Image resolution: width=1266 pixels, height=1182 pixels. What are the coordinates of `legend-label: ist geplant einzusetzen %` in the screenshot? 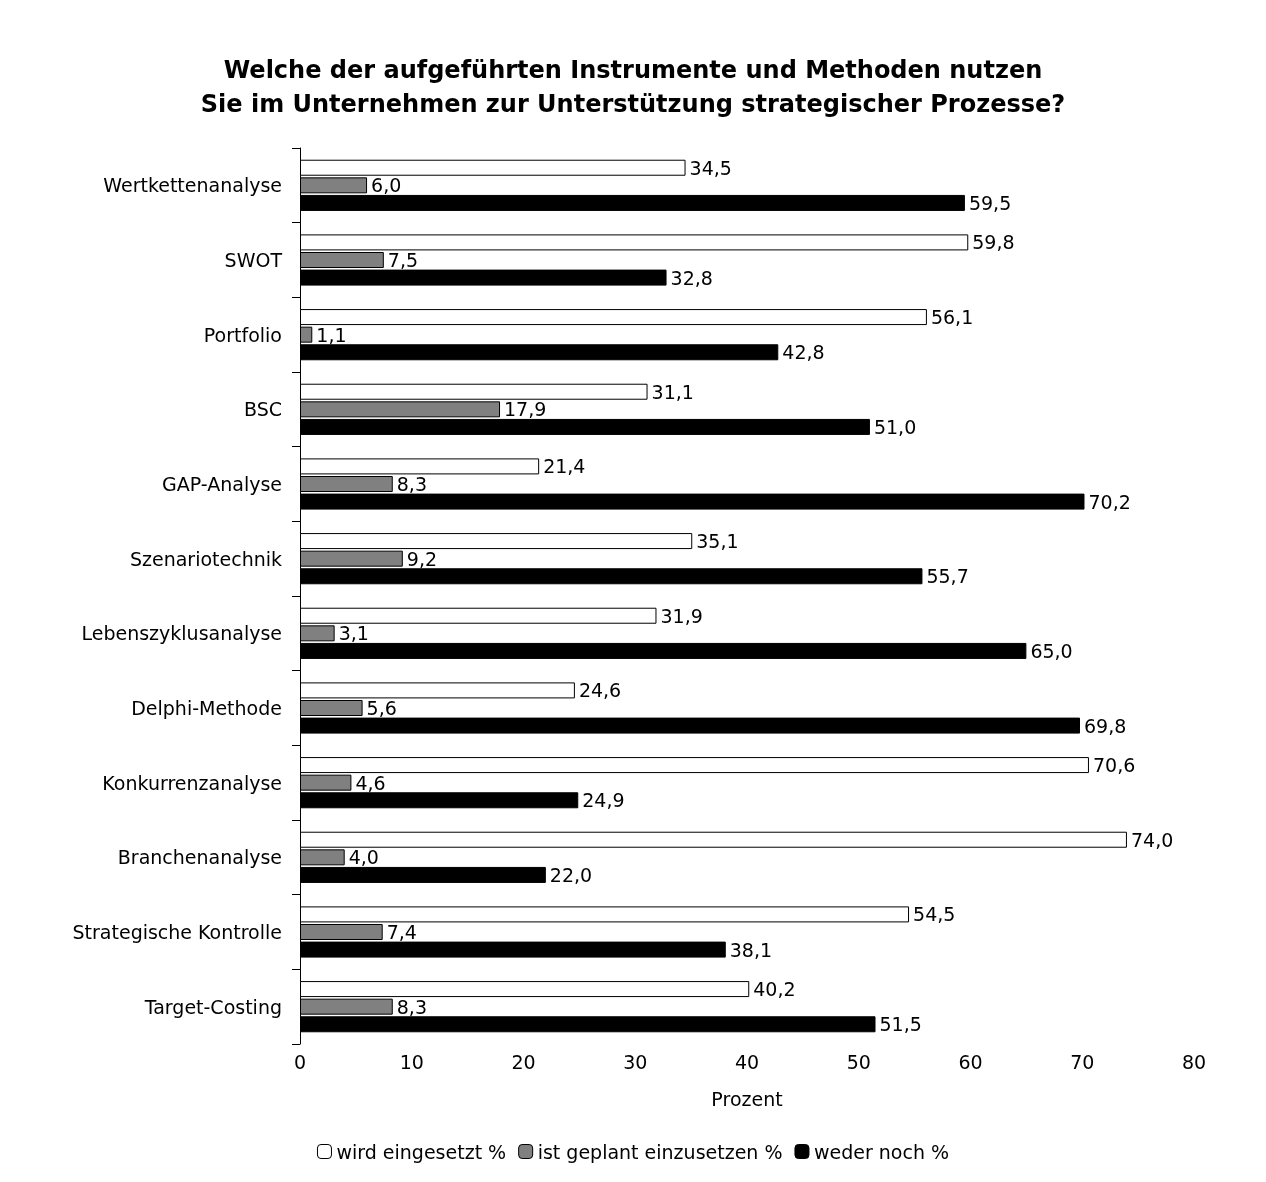 It's located at (660, 1151).